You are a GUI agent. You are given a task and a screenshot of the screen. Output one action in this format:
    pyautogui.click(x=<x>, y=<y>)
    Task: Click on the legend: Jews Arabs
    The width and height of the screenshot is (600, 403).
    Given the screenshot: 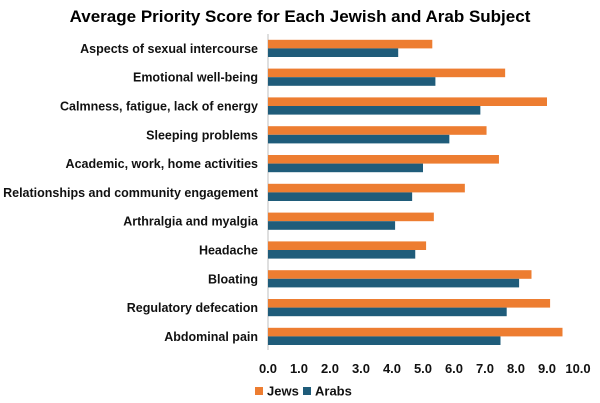 What is the action you would take?
    pyautogui.click(x=303, y=391)
    